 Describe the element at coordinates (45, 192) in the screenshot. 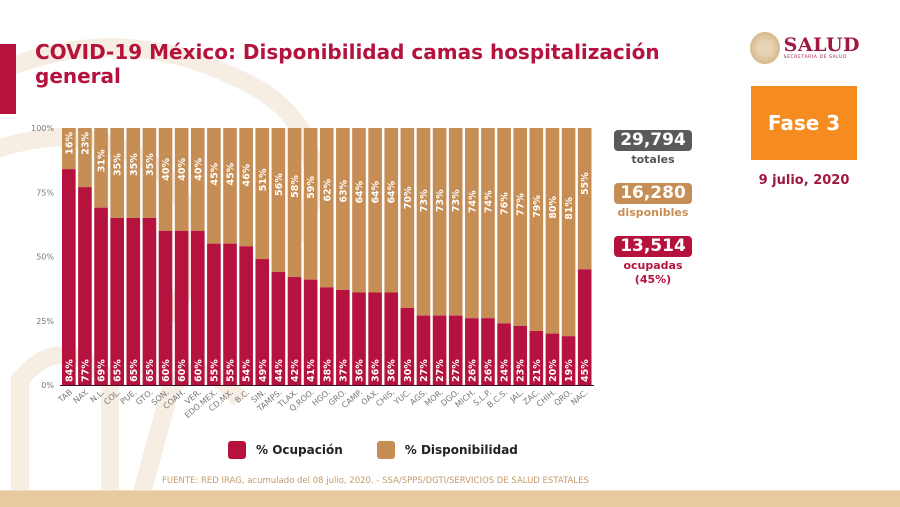

I see `y-tick-label: 75%` at that location.